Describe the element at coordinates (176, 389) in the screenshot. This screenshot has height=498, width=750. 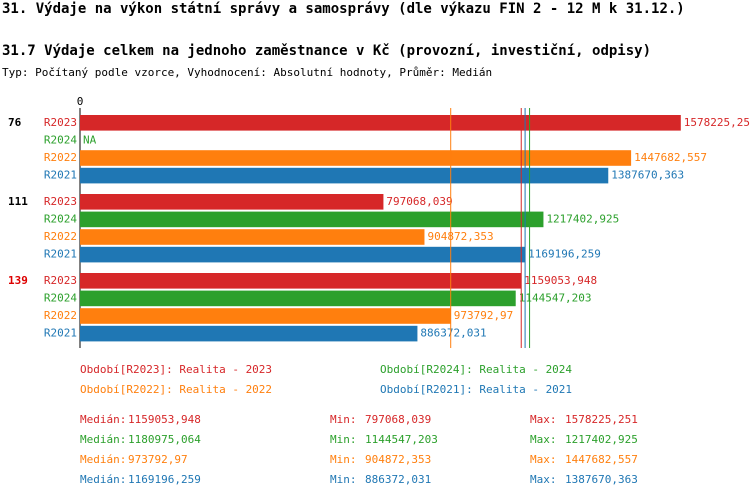
I see `legend-entry: Období[R2022]: Realita - 2022` at that location.